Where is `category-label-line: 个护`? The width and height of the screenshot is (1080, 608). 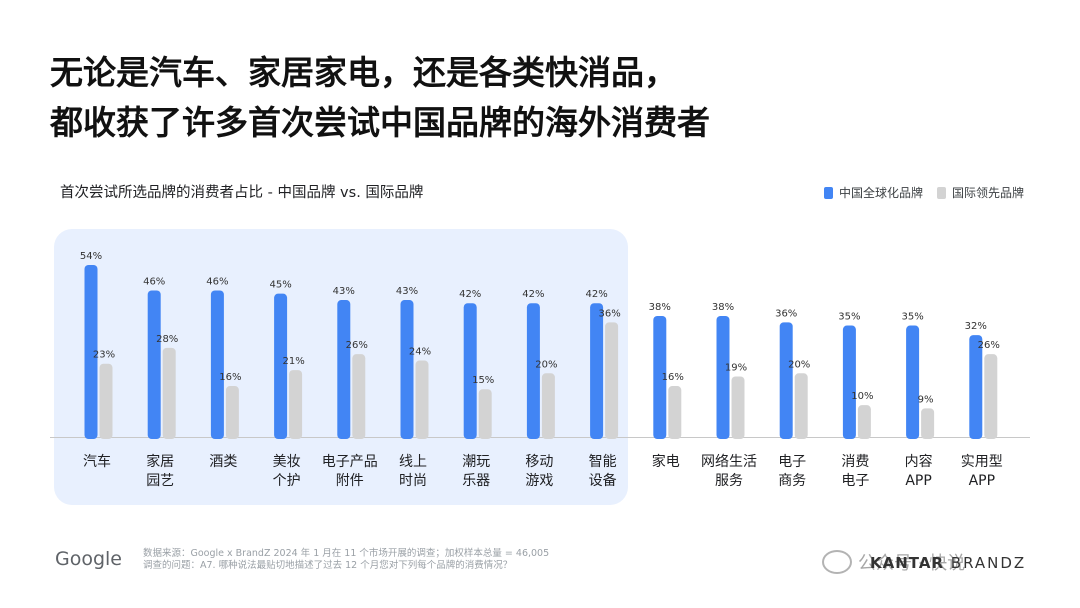
category-label-line: 个护 is located at coordinates (287, 481).